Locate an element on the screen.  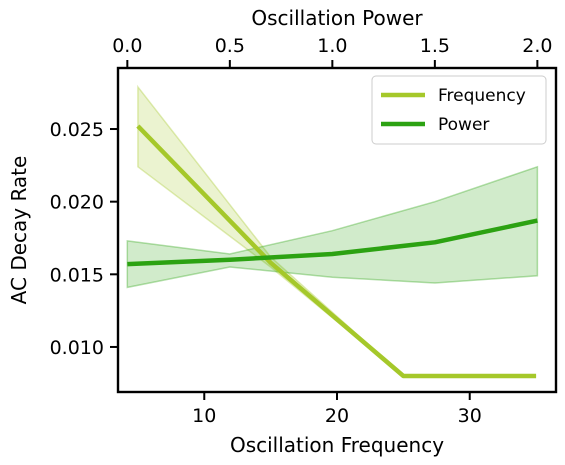
top-x-axis-title: Oscillation Power is located at coordinates (337, 18).